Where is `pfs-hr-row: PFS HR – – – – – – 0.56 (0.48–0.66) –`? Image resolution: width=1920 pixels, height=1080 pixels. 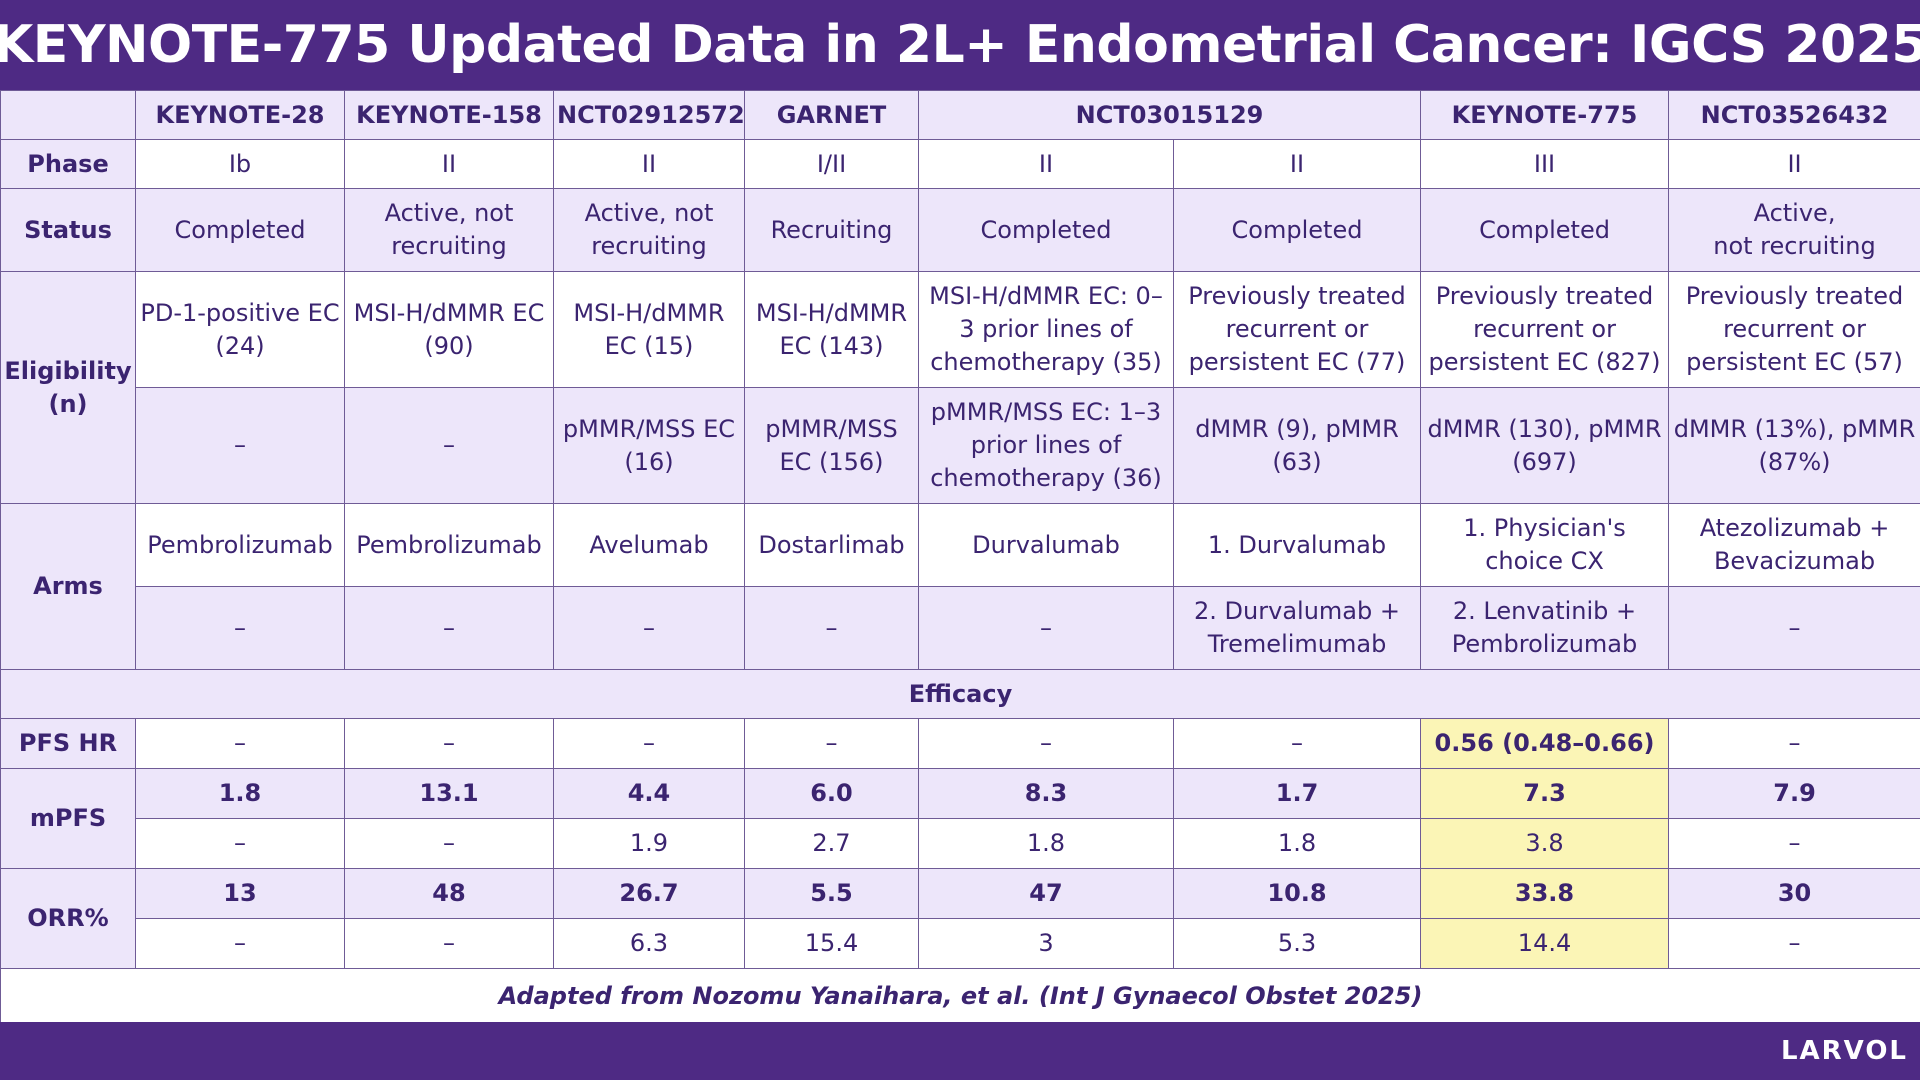
pfs-hr-row: PFS HR – – – – – – 0.56 (0.48–0.66) – is located at coordinates (960, 743).